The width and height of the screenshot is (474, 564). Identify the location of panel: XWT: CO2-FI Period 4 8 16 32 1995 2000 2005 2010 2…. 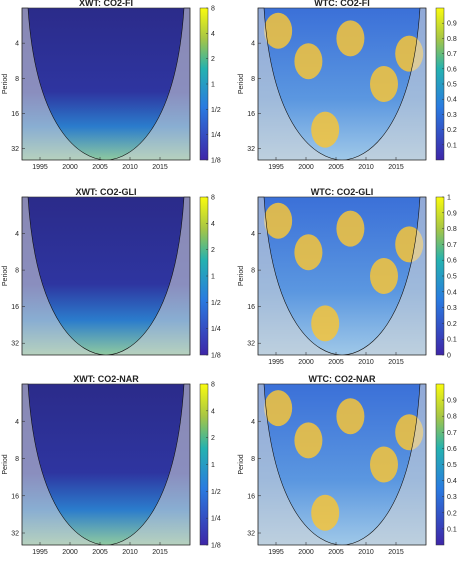
(111, 85).